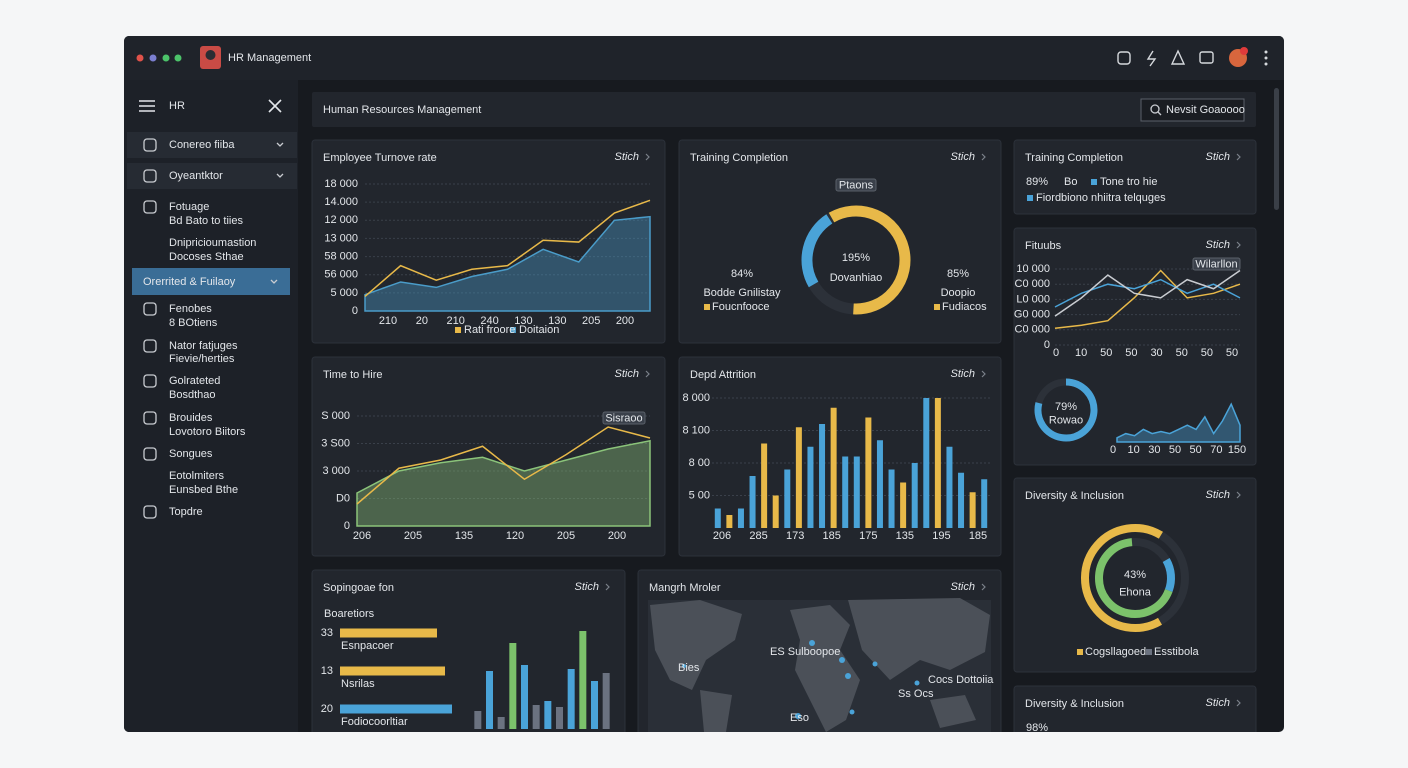 The width and height of the screenshot is (1408, 768). Describe the element at coordinates (1147, 293) in the screenshot. I see `line` at that location.